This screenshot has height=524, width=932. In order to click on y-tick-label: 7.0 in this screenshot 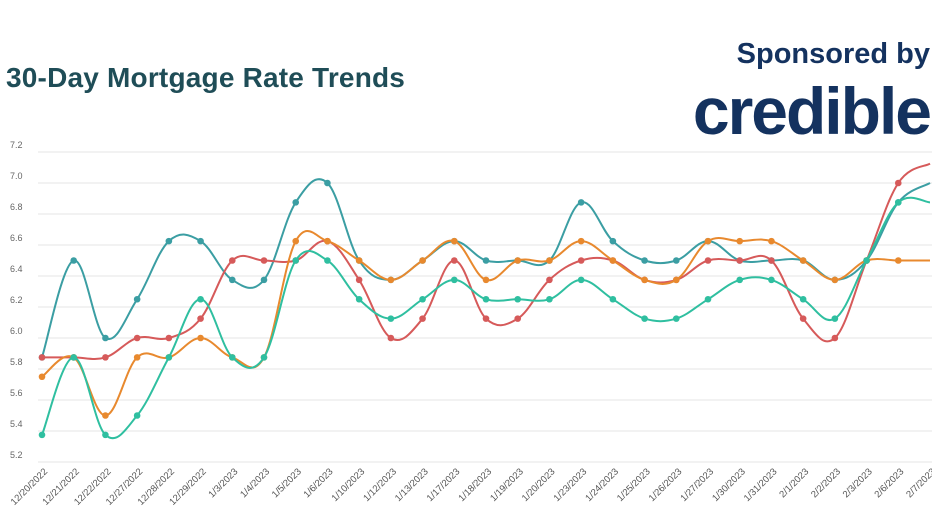, I will do `click(16, 176)`.